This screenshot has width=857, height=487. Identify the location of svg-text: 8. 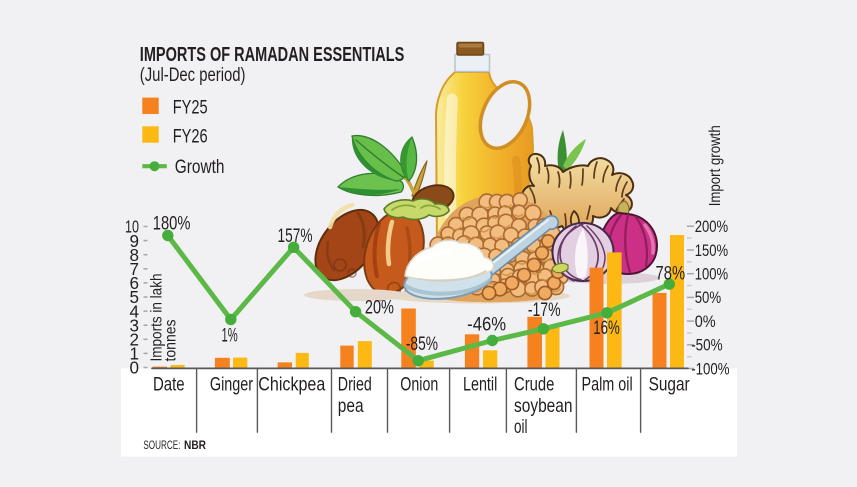
(135, 255).